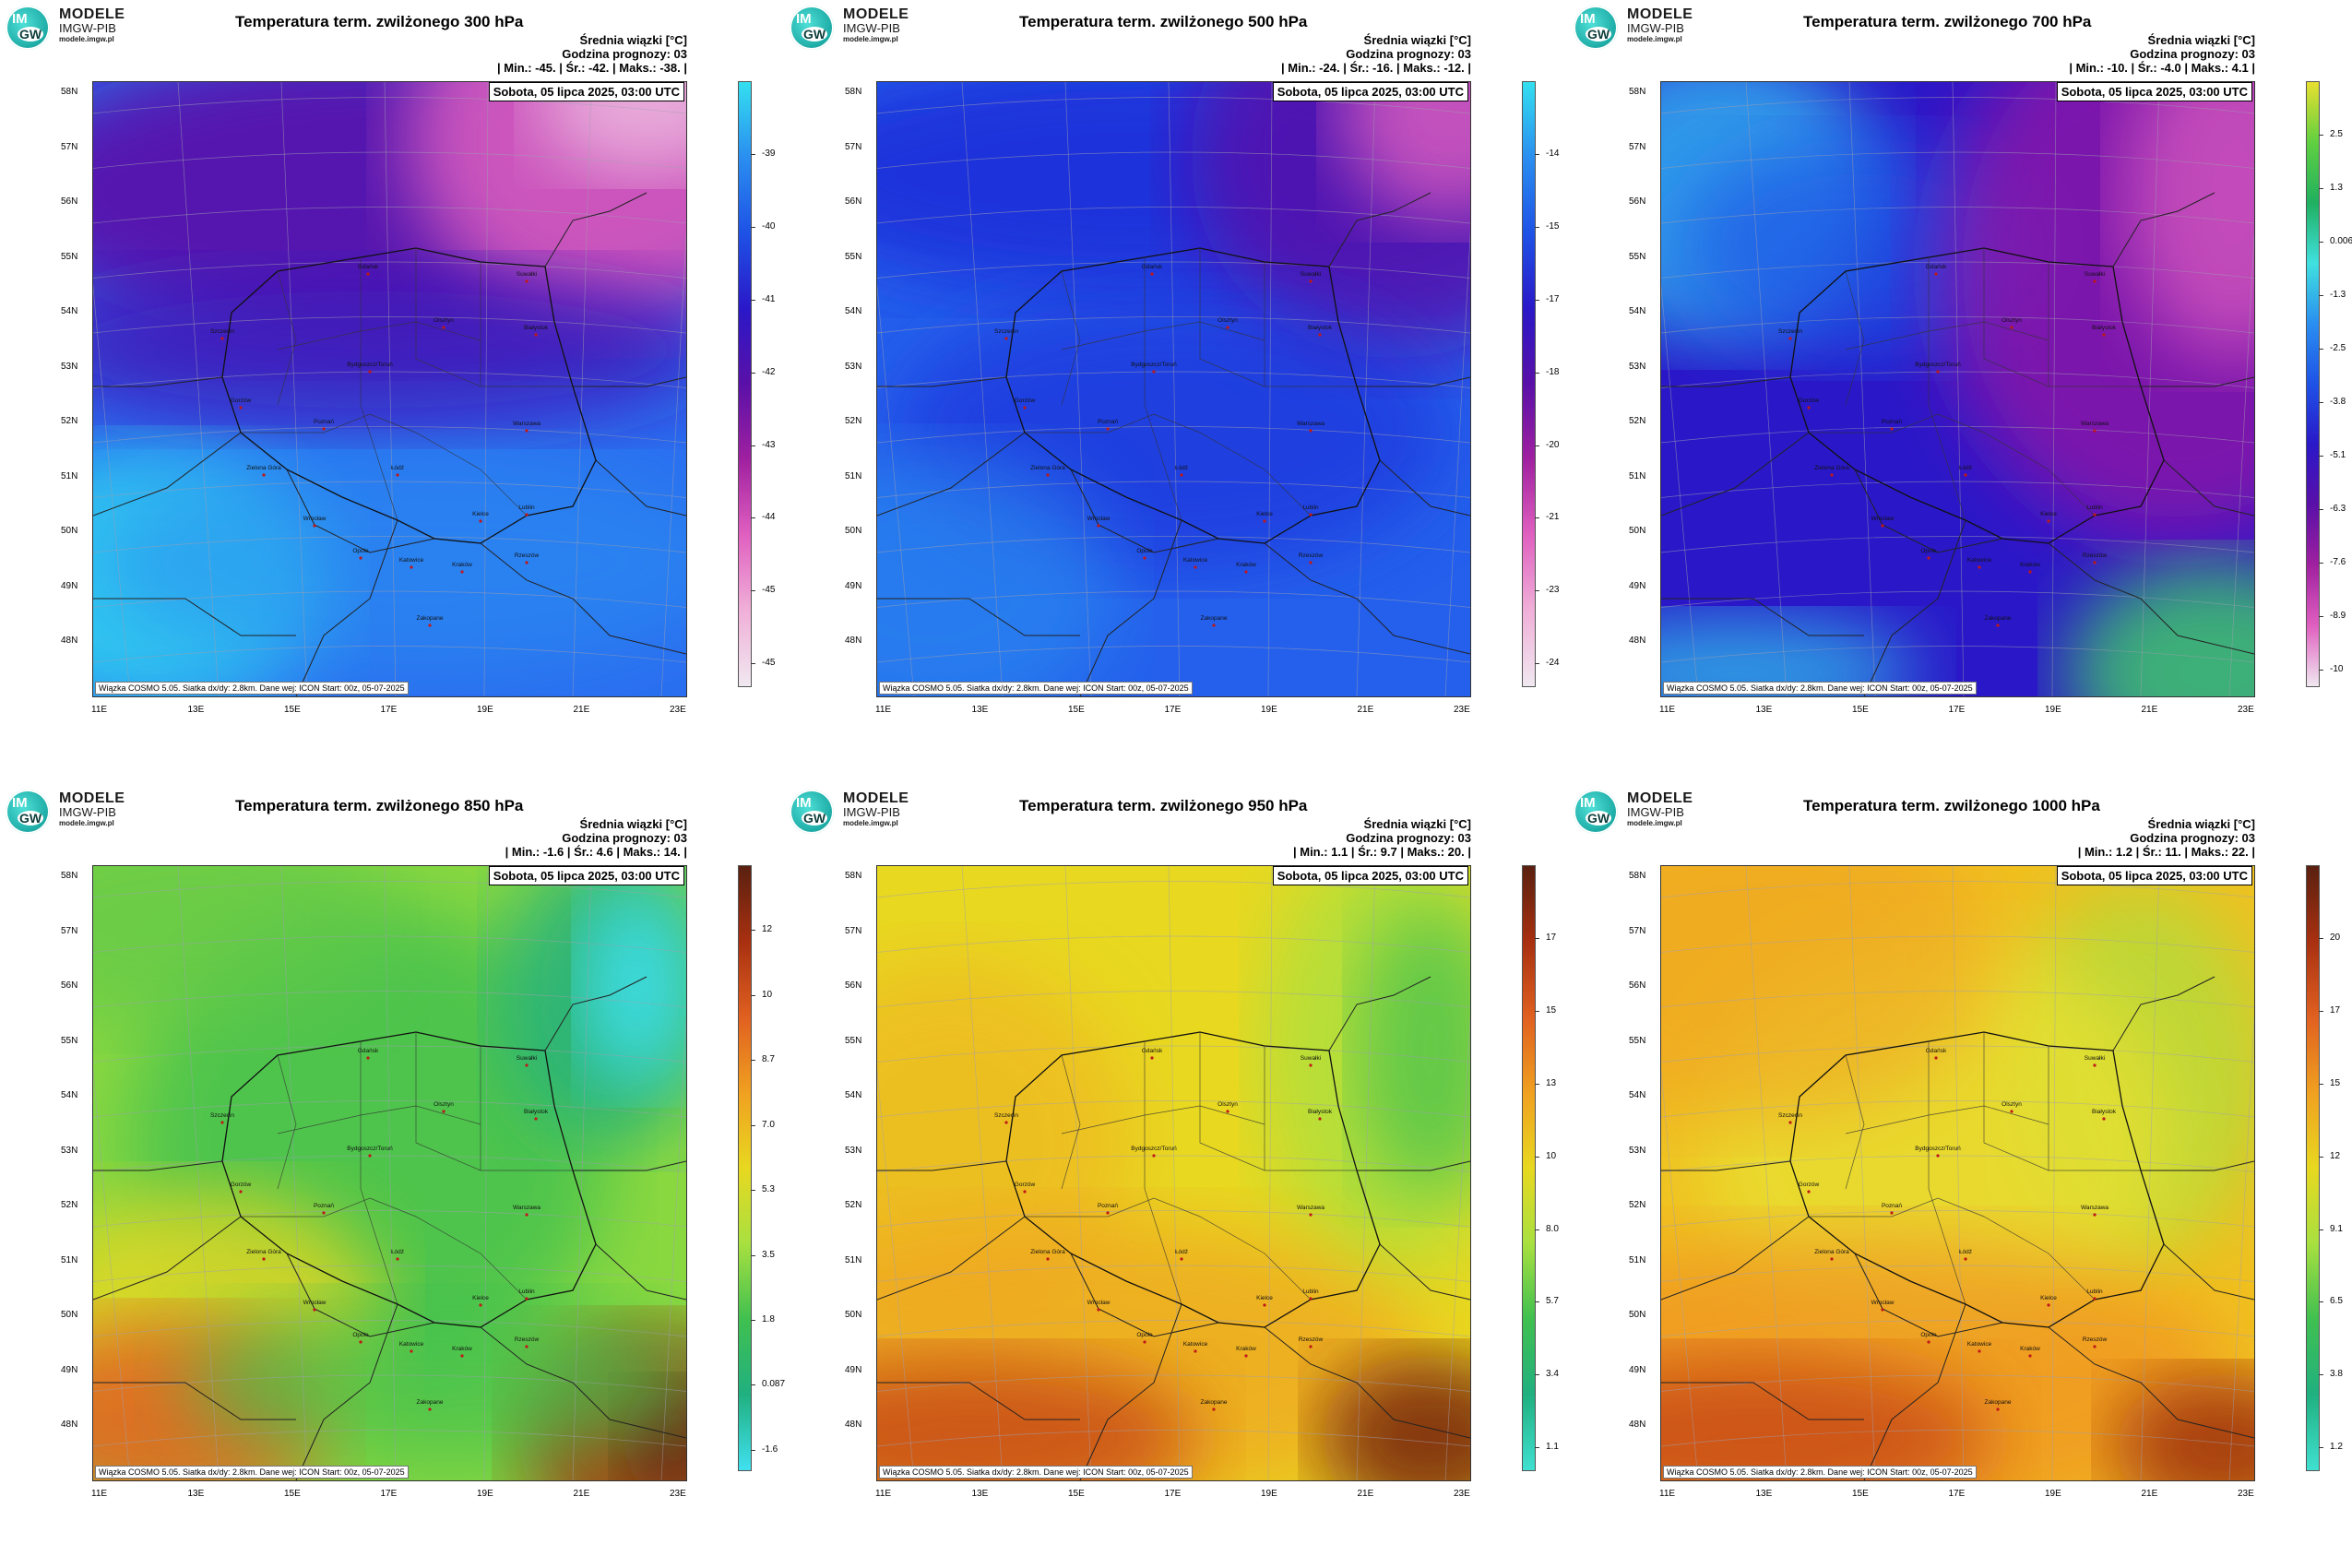 This screenshot has height=1568, width=2352. What do you see at coordinates (69, 1369) in the screenshot?
I see `latitude-label: 49N` at bounding box center [69, 1369].